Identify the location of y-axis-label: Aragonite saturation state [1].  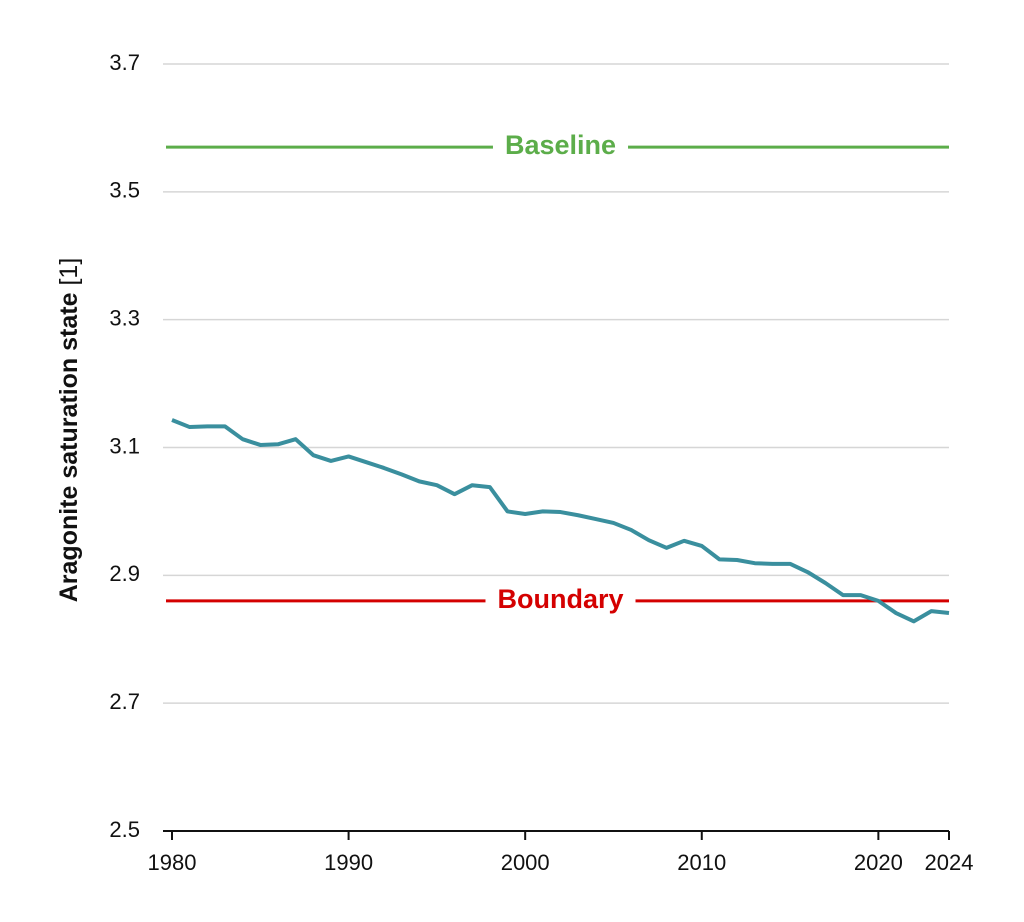
(69, 430).